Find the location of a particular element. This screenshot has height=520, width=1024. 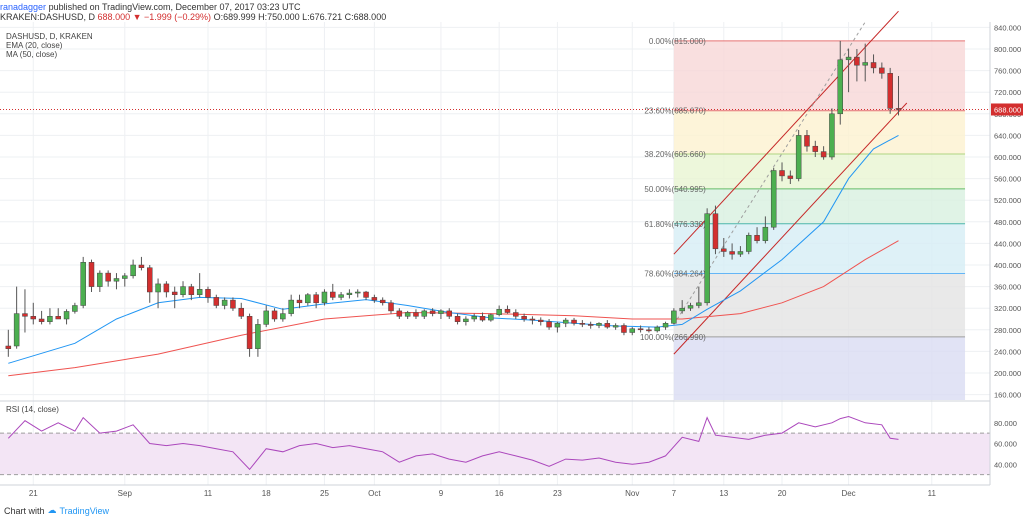

author-link: ranadagger is located at coordinates (23, 7).